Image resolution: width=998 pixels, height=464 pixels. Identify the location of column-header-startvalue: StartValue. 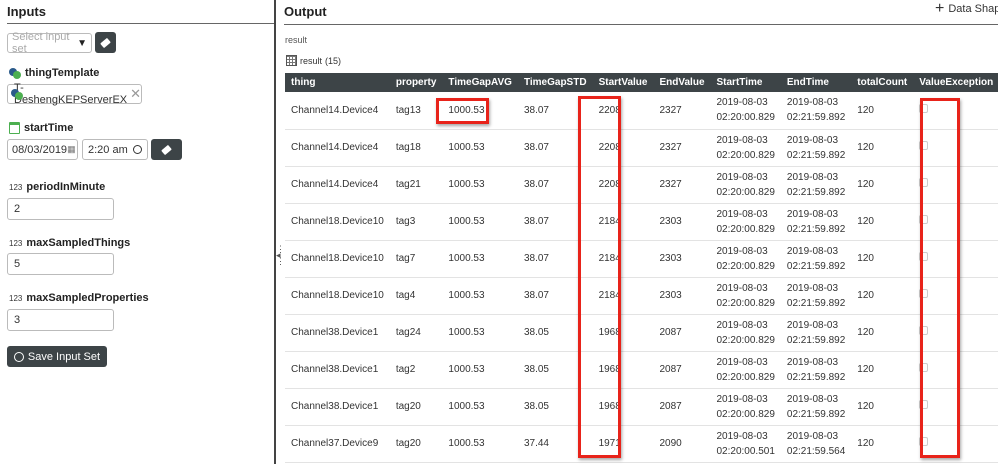
(623, 82).